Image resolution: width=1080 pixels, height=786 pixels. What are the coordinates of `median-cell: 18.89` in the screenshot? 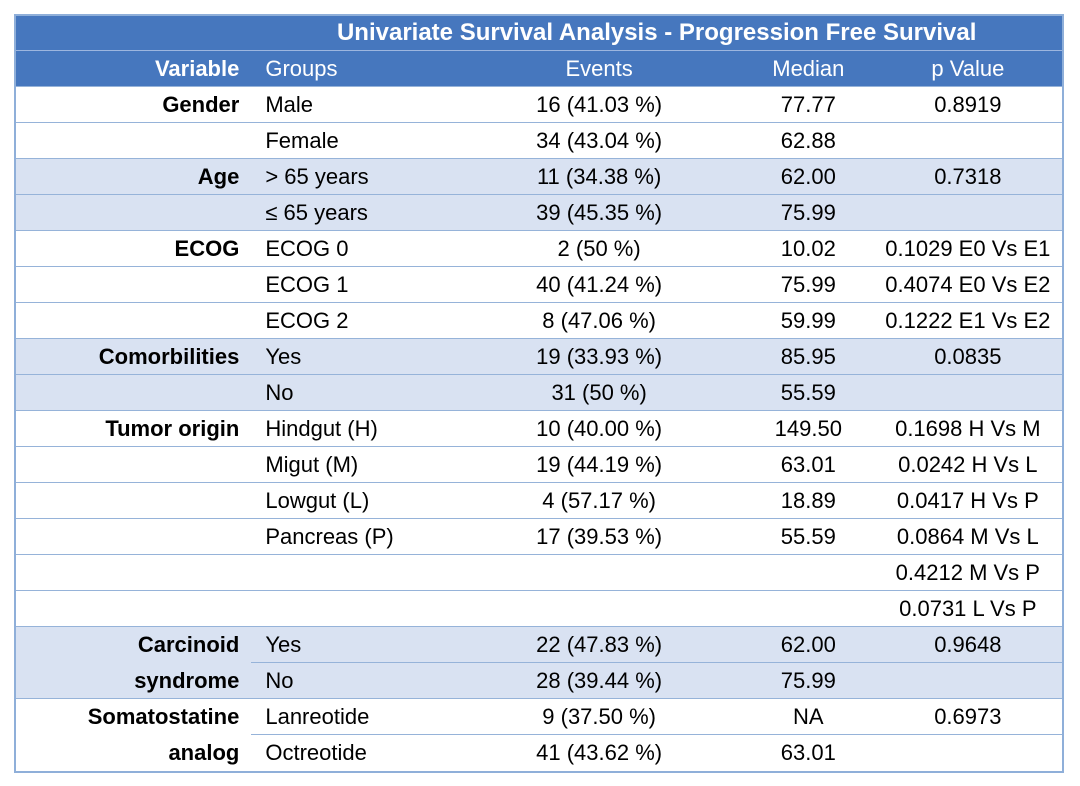 It's located at (808, 501).